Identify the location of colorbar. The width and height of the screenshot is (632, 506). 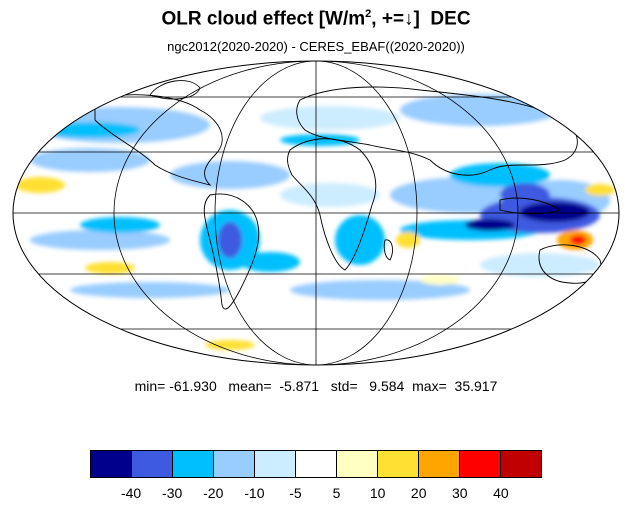
(316, 464).